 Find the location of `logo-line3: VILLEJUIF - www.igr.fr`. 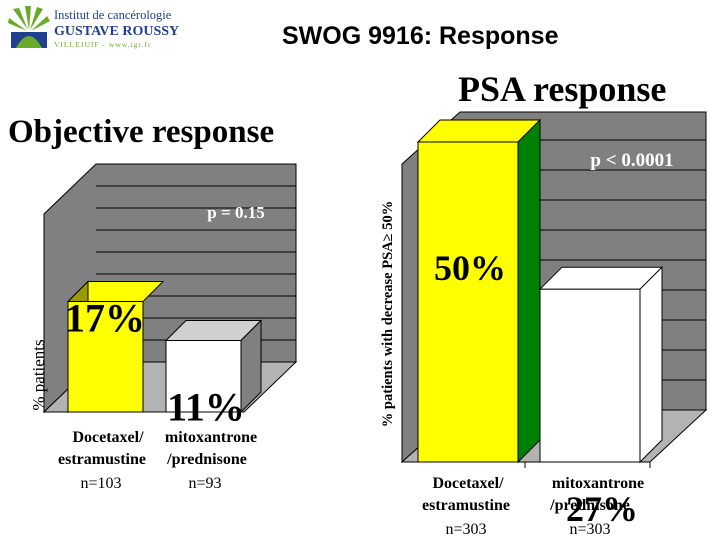

logo-line3: VILLEJUIF - www.igr.fr is located at coordinates (102, 44).